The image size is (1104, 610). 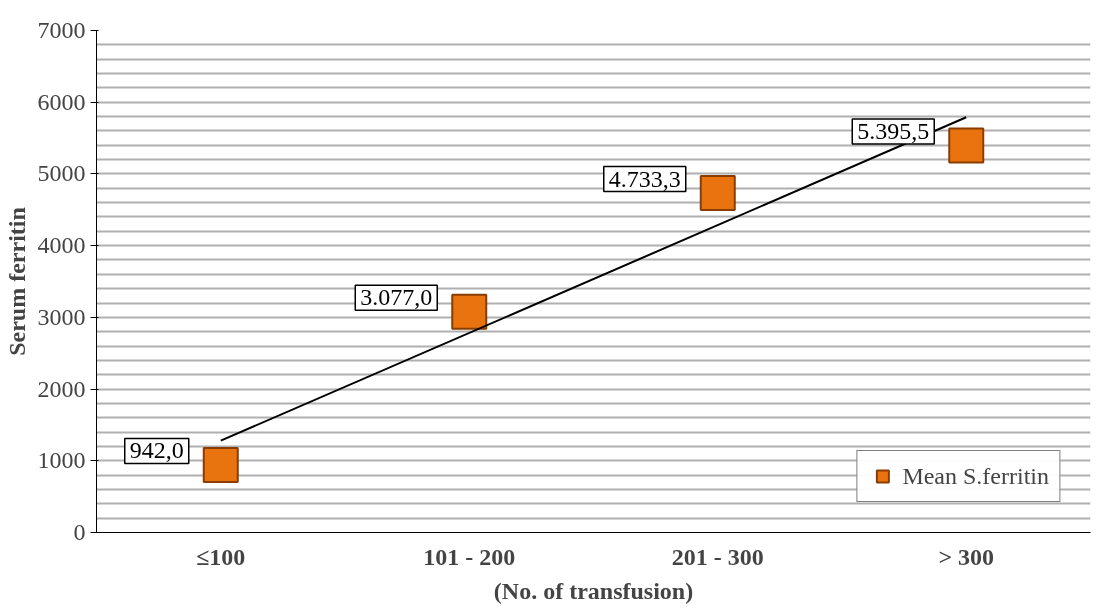 I want to click on y-tick-label: 6000, so click(x=61, y=101).